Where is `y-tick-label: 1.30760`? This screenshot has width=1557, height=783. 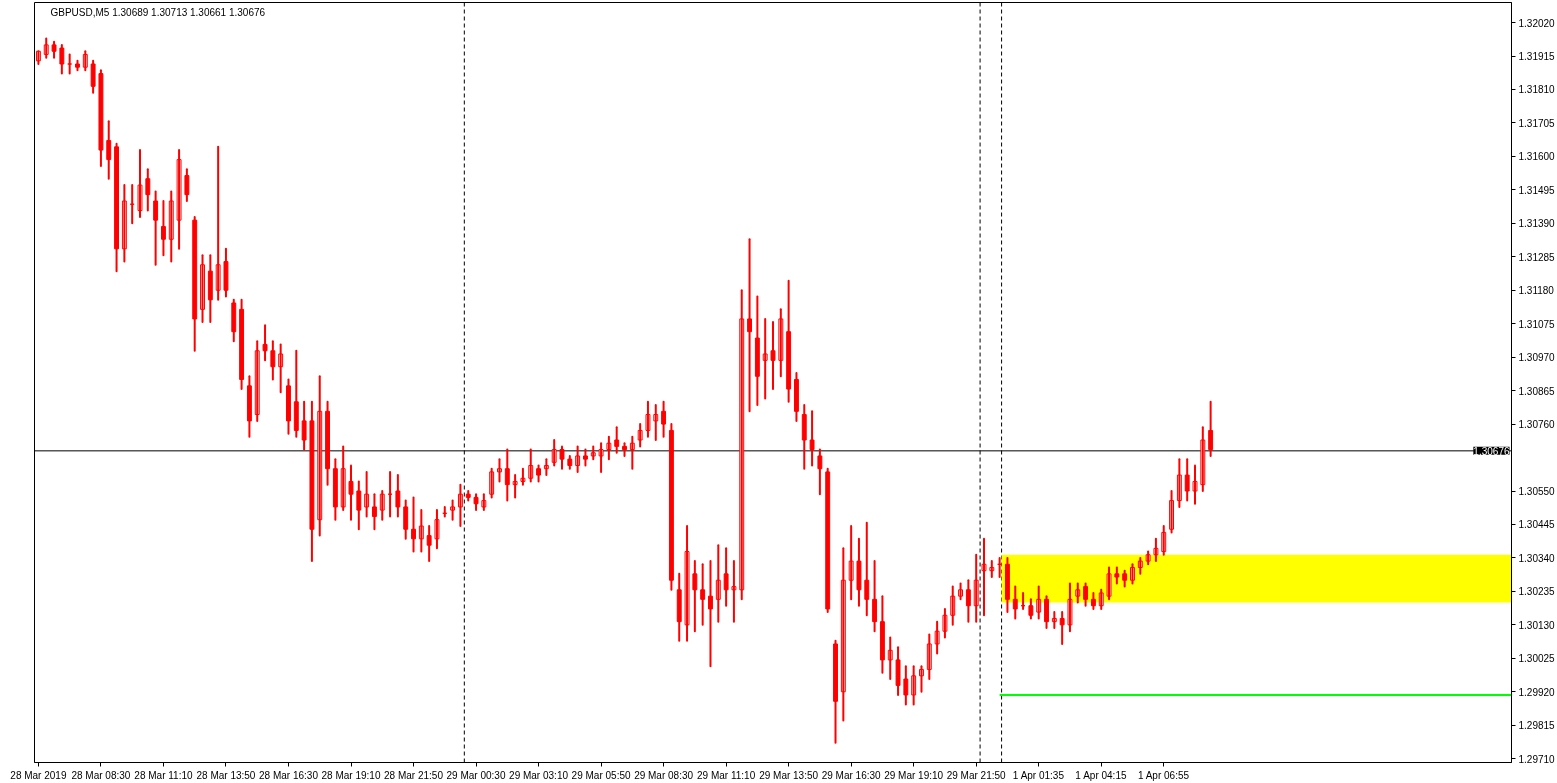
y-tick-label: 1.30760 is located at coordinates (1537, 425).